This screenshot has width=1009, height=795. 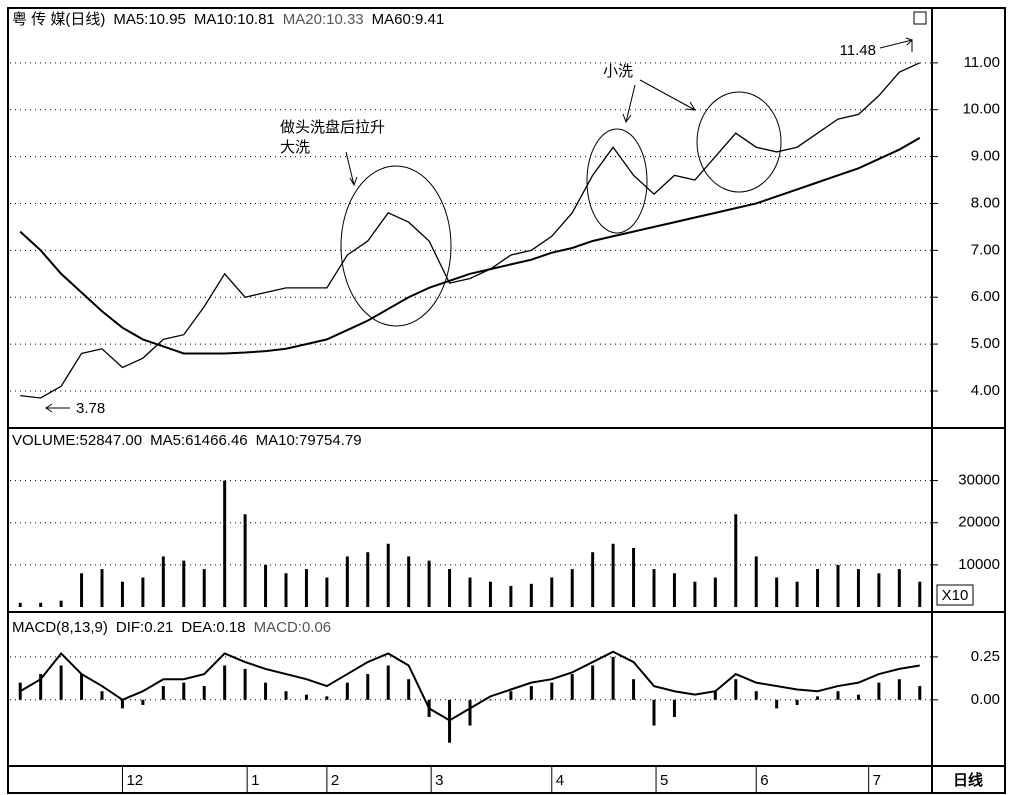 I want to click on panel-title: VOLUME:52847.00 MA5:61466.46 MA10:79754.79, so click(x=187, y=440).